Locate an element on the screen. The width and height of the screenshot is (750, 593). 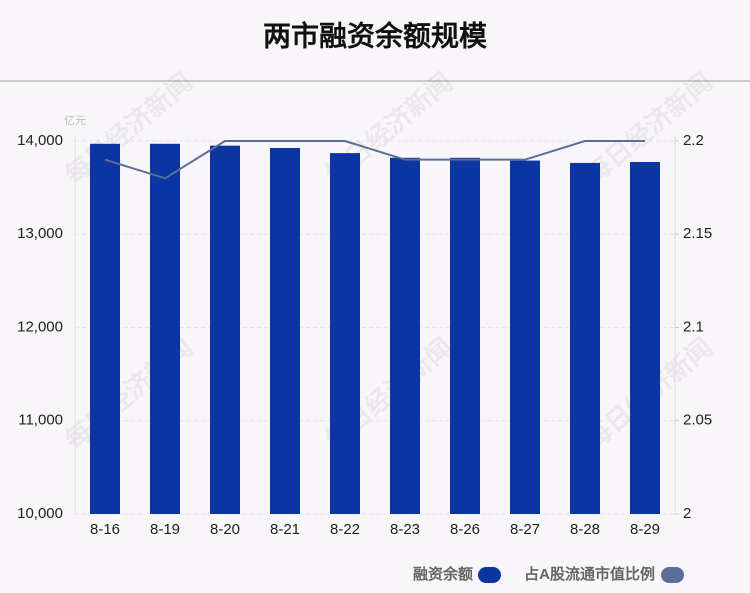
y-tick-label: 13,000 is located at coordinates (40, 233).